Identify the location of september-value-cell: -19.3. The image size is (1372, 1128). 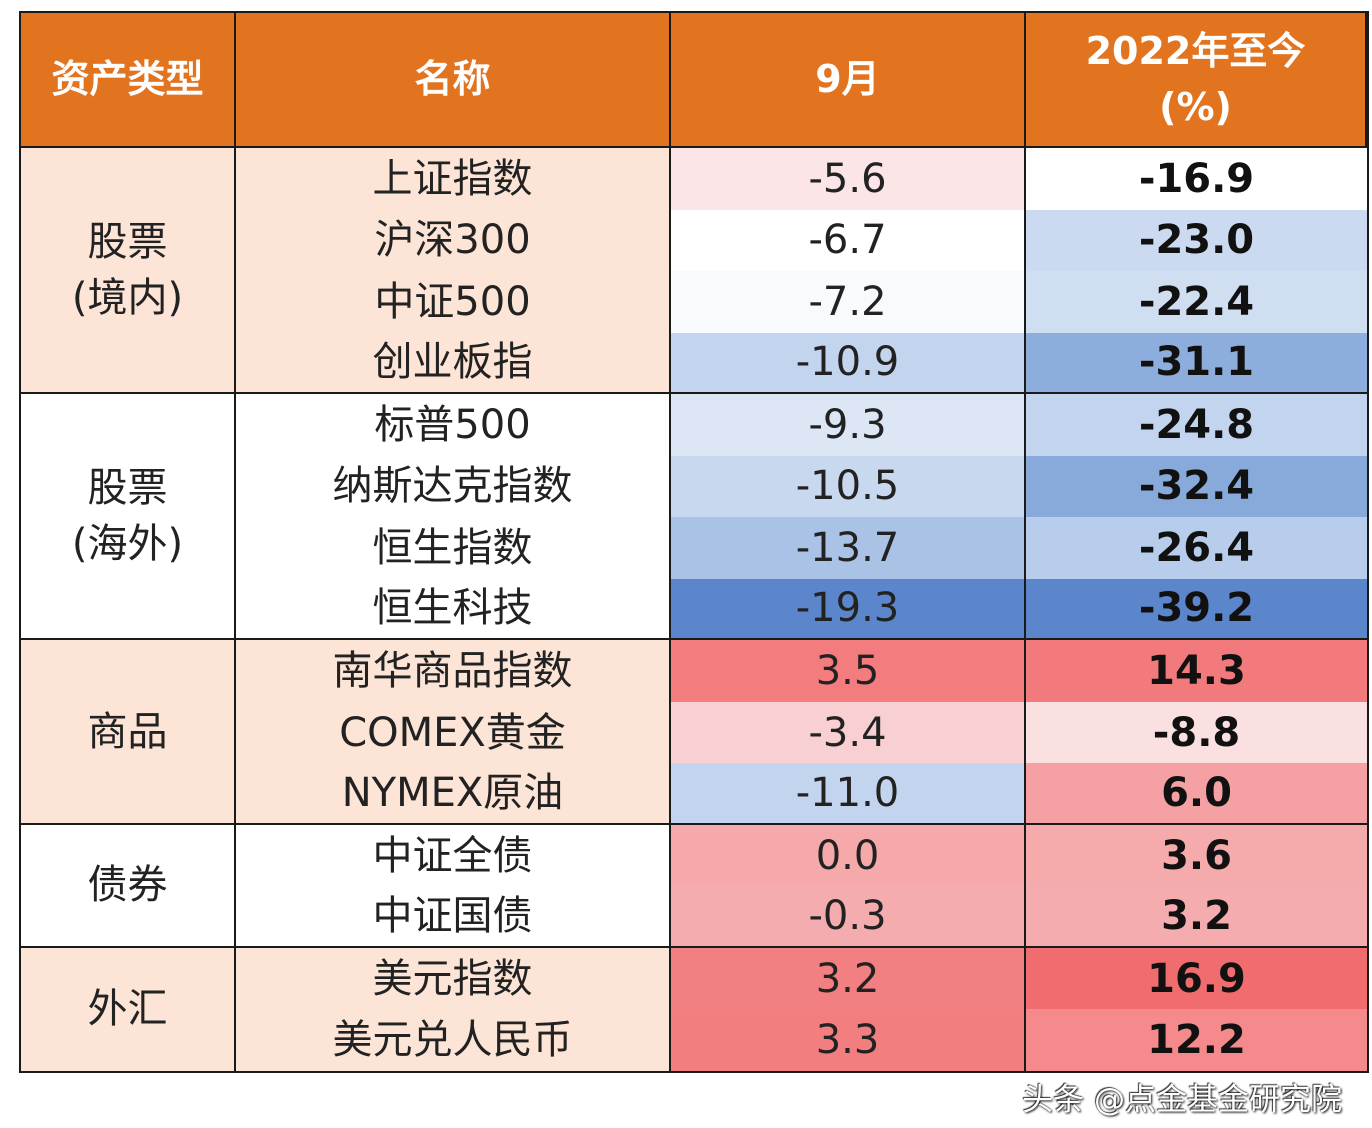
(848, 609).